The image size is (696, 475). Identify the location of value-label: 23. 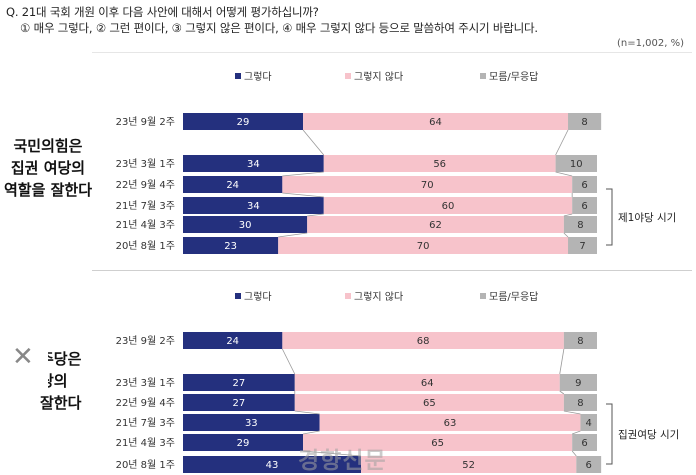
(230, 246).